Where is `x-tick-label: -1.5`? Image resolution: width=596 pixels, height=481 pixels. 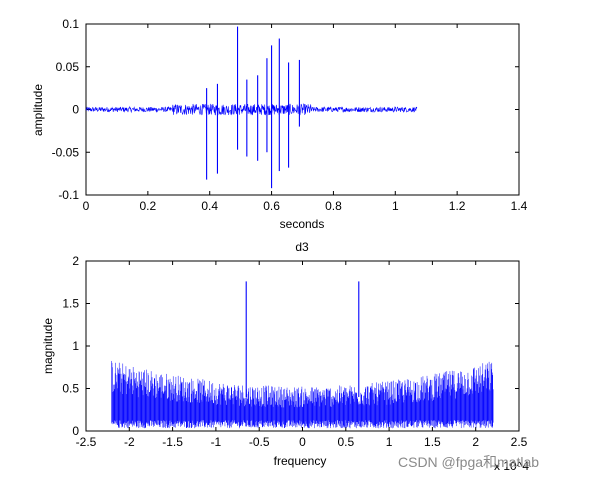
x-tick-label: -1.5 is located at coordinates (172, 442).